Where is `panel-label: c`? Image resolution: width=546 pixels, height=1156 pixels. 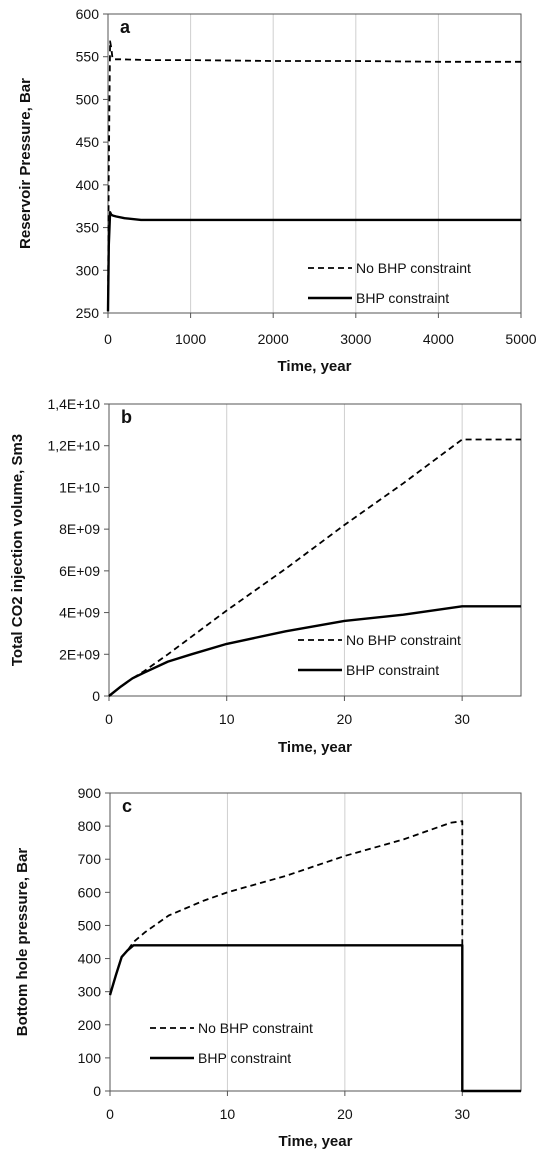
panel-label: c is located at coordinates (127, 806).